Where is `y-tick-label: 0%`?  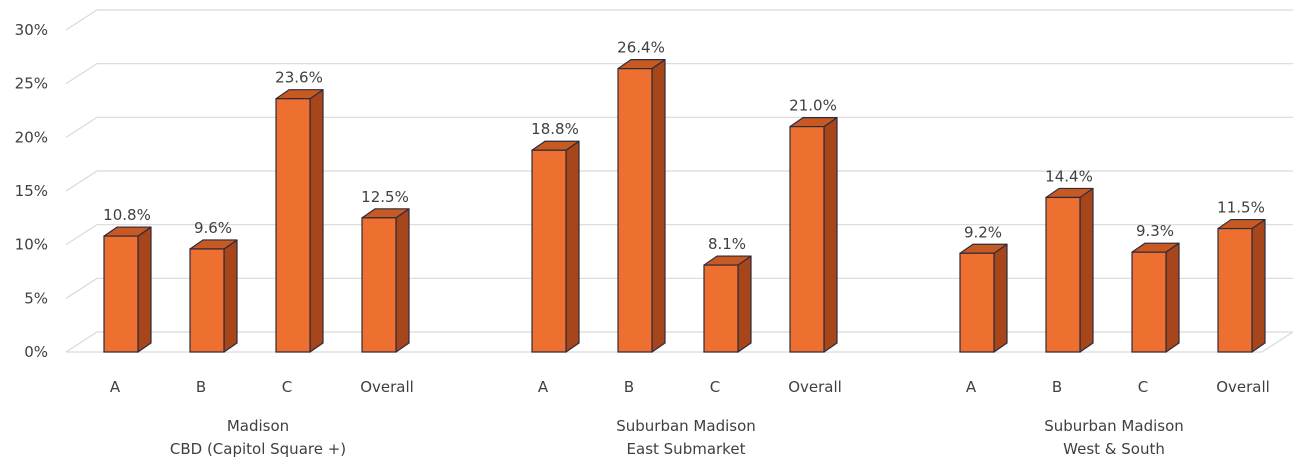
y-tick-label: 0% is located at coordinates (36, 352).